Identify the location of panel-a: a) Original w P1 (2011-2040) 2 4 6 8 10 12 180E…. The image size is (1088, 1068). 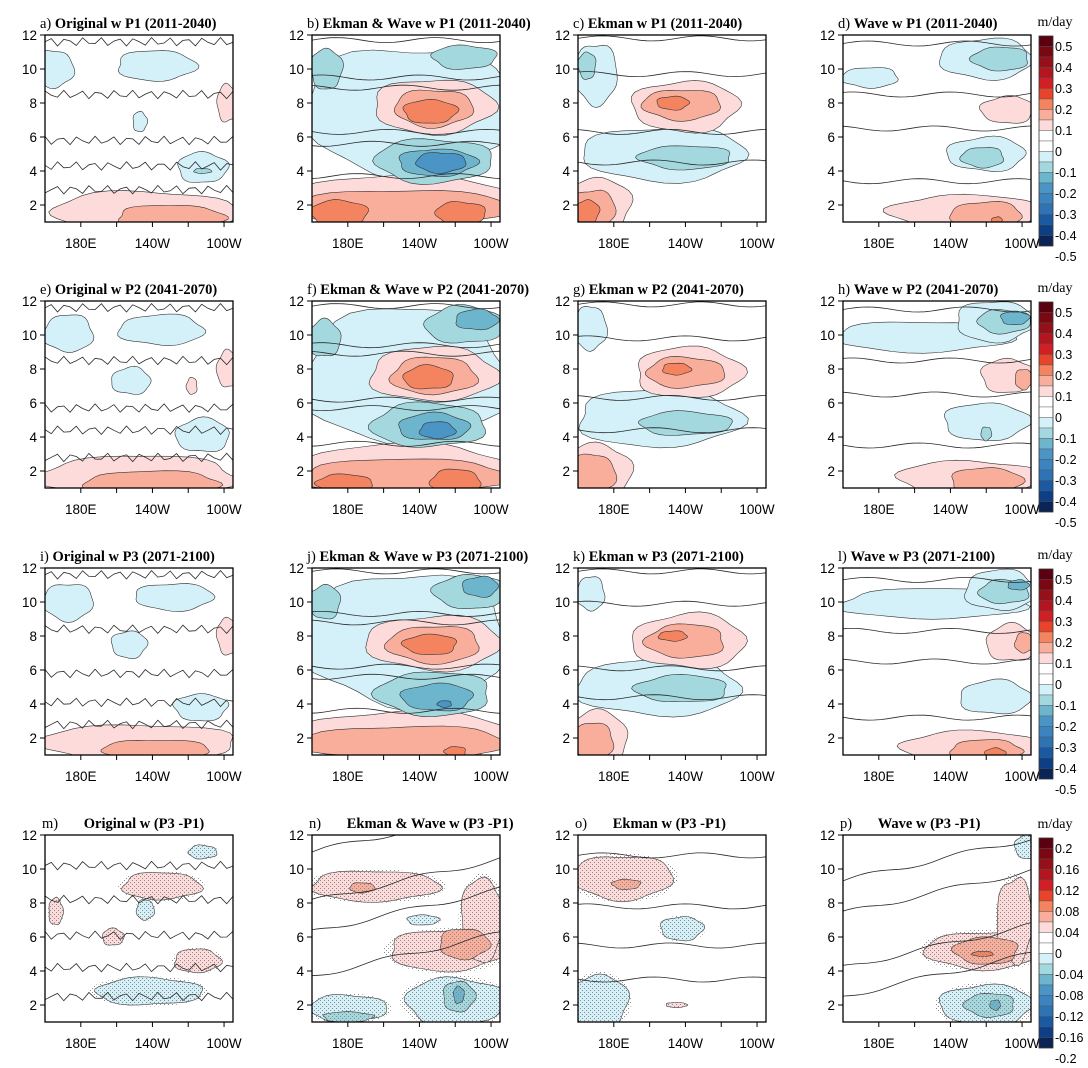
(132, 133).